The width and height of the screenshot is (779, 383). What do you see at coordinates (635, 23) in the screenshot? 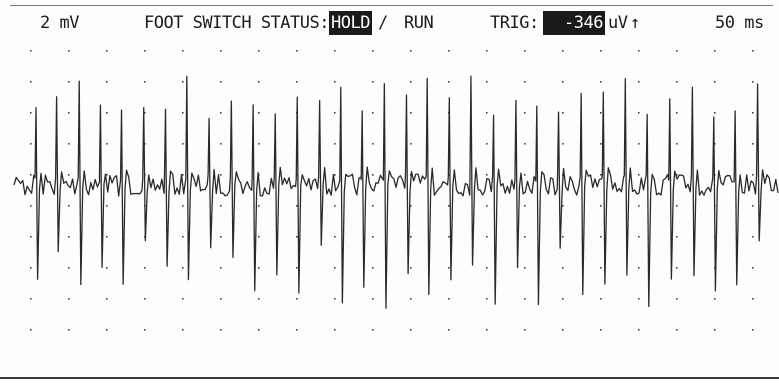
I see `trigger-slope-arrow-icon: ↑` at bounding box center [635, 23].